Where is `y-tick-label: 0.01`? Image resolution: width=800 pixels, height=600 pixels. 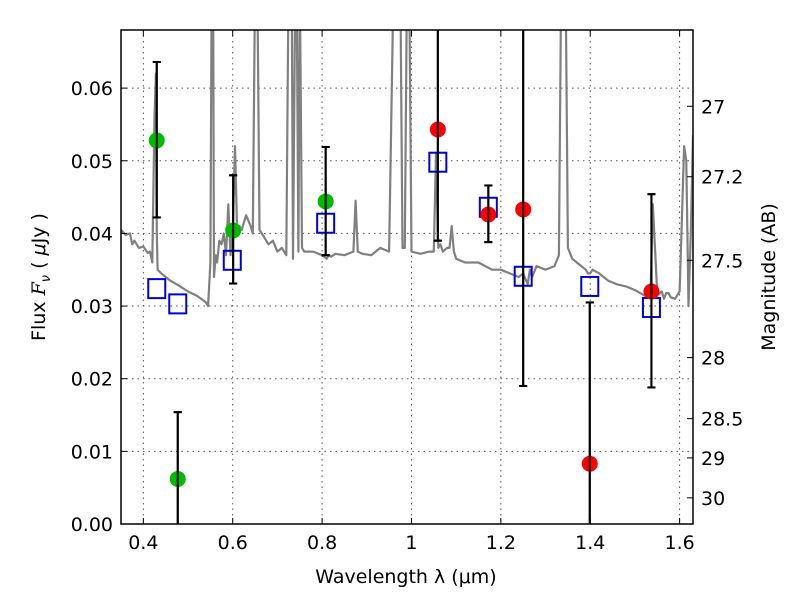
y-tick-label: 0.01 is located at coordinates (92, 452).